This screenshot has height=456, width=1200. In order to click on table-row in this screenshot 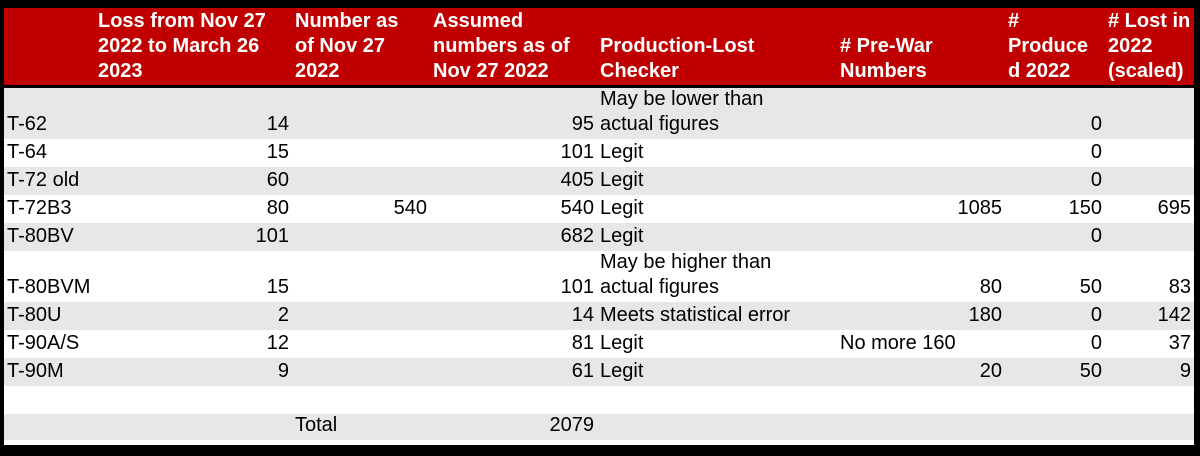, I will do `click(599, 400)`.